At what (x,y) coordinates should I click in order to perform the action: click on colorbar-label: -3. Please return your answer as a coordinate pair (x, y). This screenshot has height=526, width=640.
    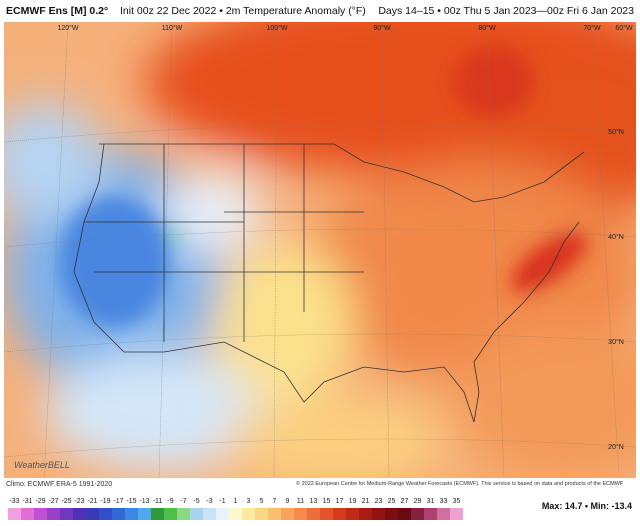
    Looking at the image, I should click on (209, 501).